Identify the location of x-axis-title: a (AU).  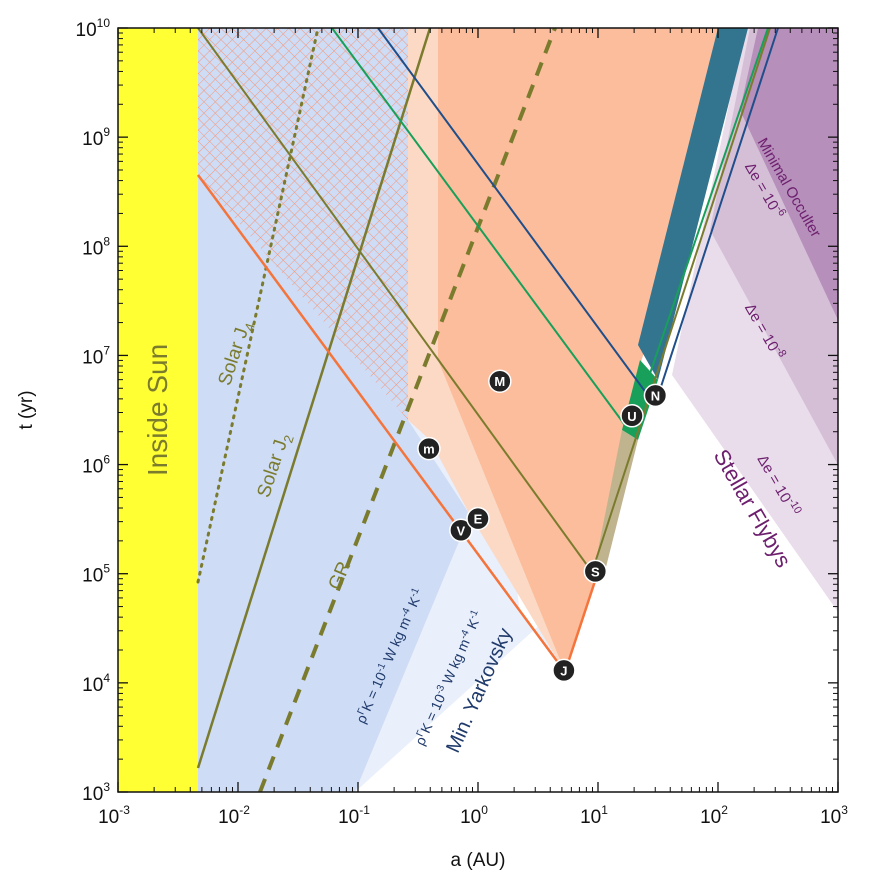
(478, 860).